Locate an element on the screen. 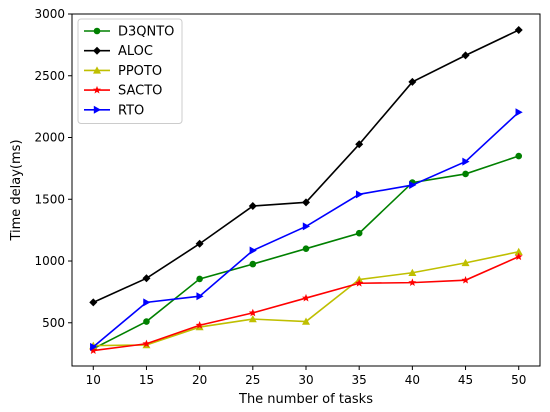  legend-marker-sacto is located at coordinates (97, 89).